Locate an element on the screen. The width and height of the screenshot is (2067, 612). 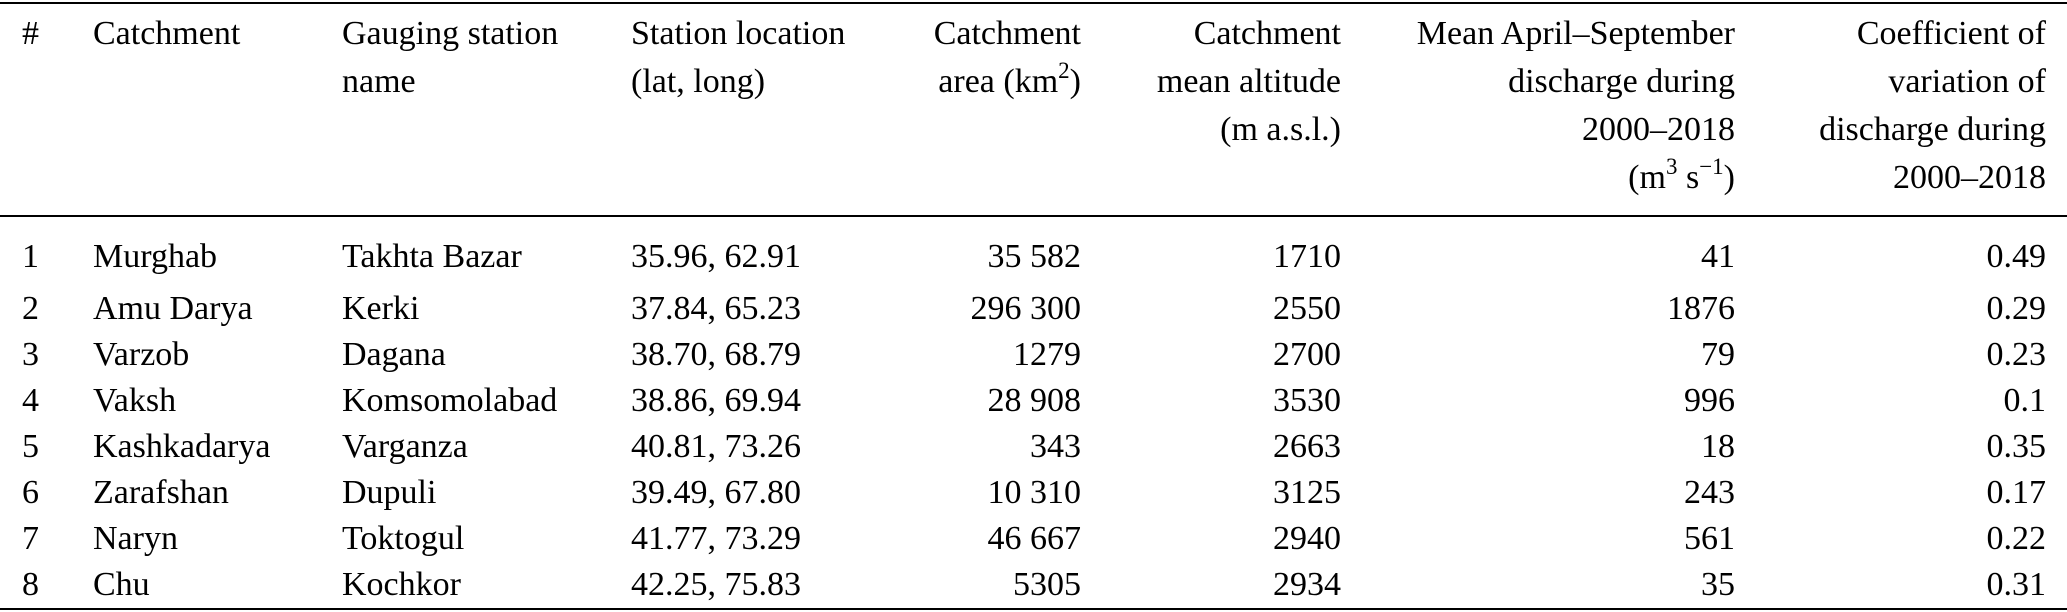
cell-num: 5 is located at coordinates (30, 446).